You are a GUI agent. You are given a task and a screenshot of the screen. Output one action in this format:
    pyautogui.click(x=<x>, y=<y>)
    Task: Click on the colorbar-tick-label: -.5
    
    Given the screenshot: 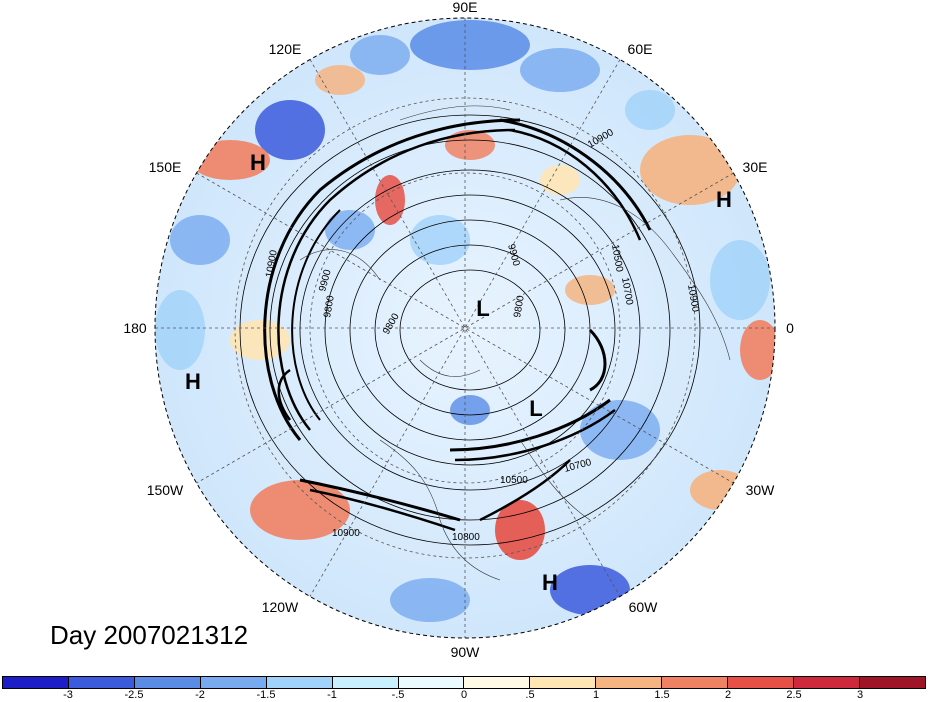 What is the action you would take?
    pyautogui.click(x=398, y=695)
    